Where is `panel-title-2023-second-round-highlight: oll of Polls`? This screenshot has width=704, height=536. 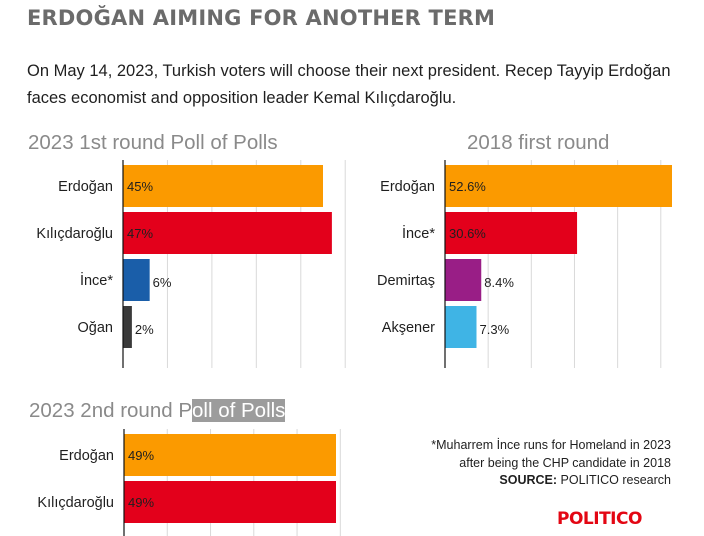
panel-title-2023-second-round-highlight: oll of Polls is located at coordinates (239, 410).